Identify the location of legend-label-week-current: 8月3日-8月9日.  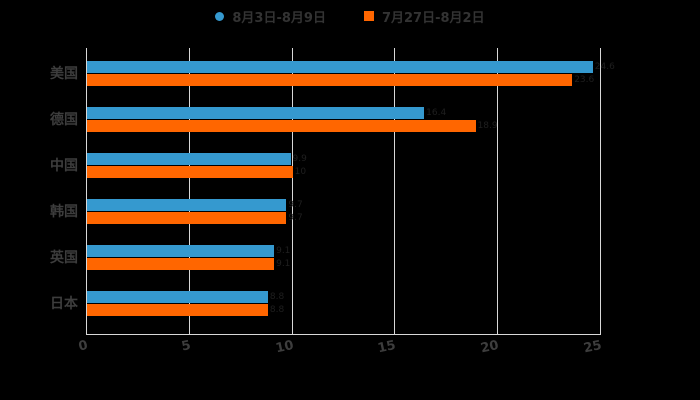
(279, 18).